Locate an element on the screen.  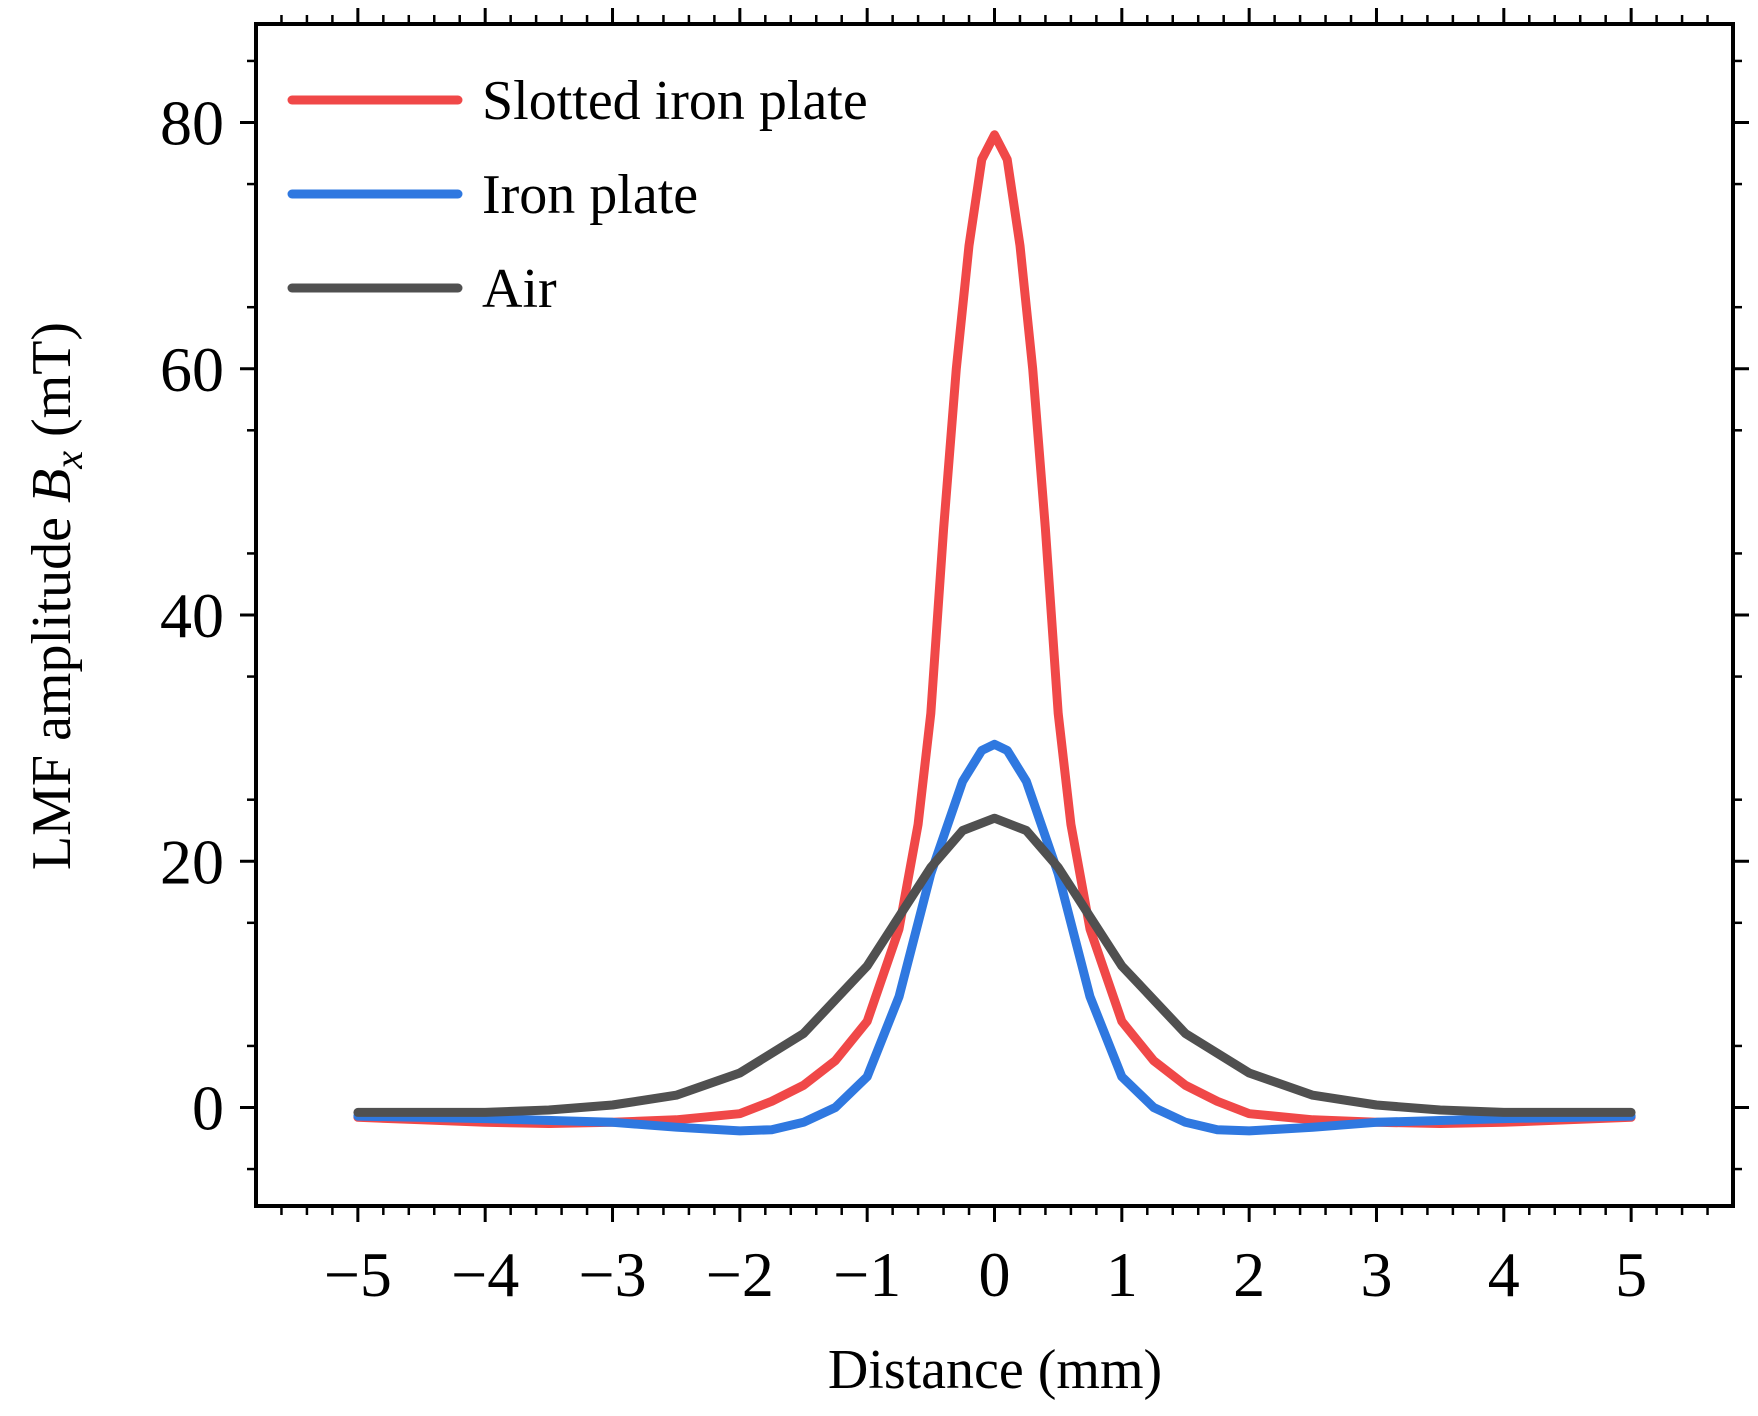
legend: Slotted iron plate Iron plate Air is located at coordinates (577, 195).